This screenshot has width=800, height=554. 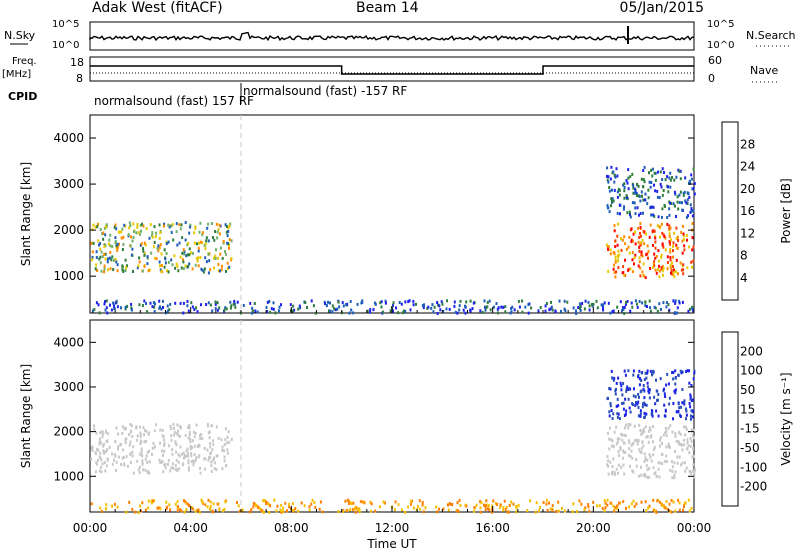 What do you see at coordinates (68, 276) in the screenshot?
I see `y-tick-label: 1000` at bounding box center [68, 276].